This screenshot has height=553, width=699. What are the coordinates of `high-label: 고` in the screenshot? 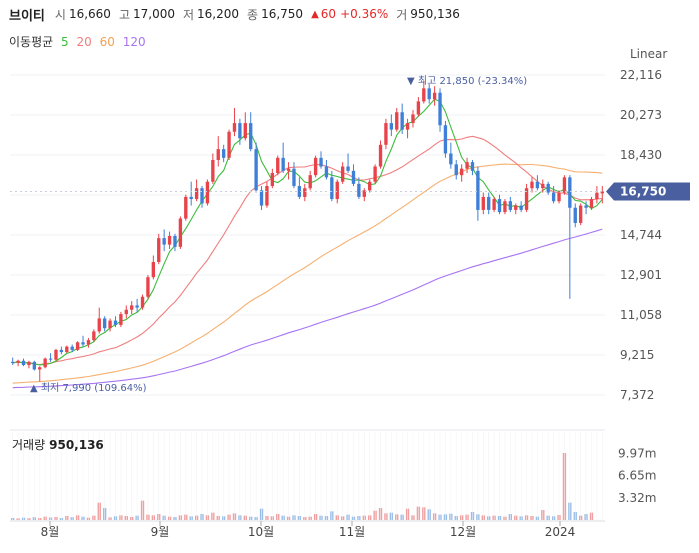 It's located at (124, 14).